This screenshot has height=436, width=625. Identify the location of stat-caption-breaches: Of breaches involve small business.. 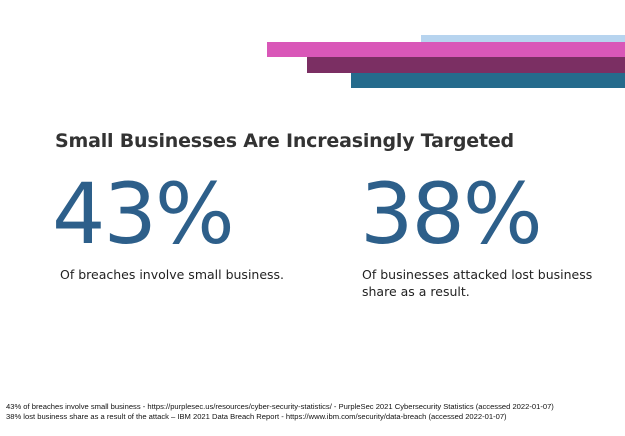
(172, 274).